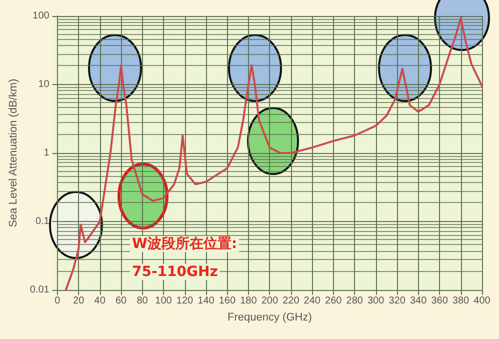 The height and width of the screenshot is (339, 499). Describe the element at coordinates (249, 301) in the screenshot. I see `x-tick-label: 180` at that location.